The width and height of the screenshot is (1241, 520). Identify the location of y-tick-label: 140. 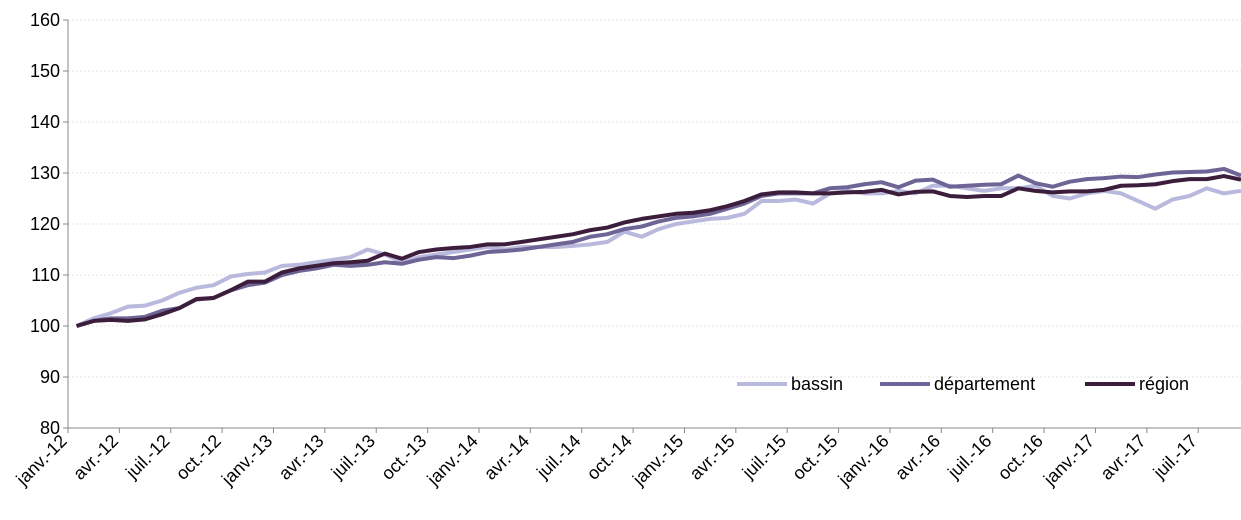
(45, 122).